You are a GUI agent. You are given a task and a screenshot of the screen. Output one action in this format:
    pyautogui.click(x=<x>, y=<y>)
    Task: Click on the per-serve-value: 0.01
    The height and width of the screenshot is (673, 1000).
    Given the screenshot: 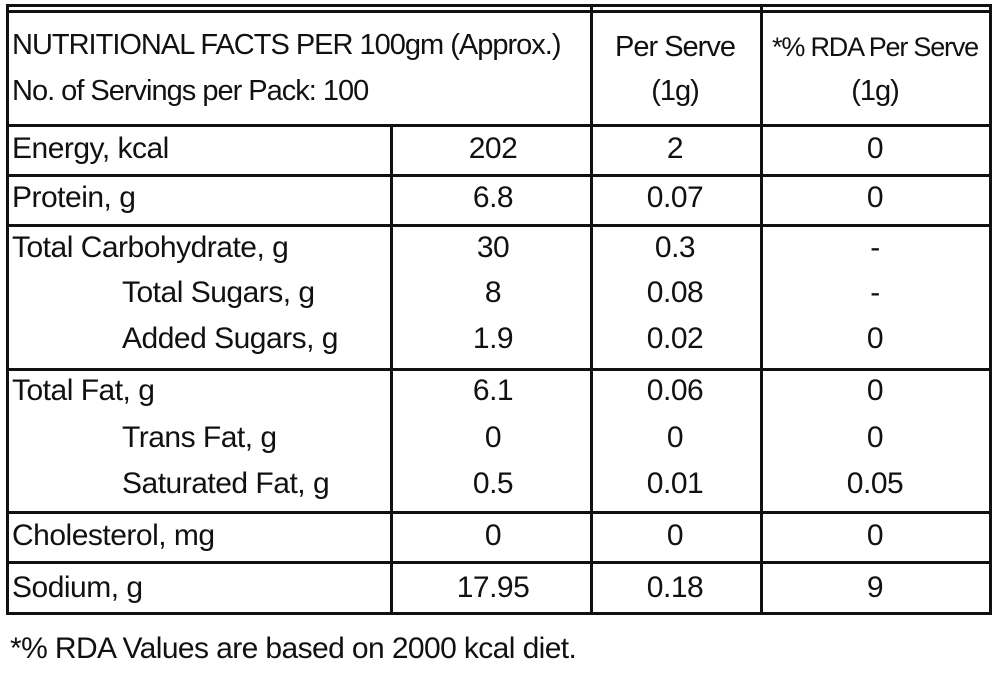 What is the action you would take?
    pyautogui.click(x=675, y=483)
    